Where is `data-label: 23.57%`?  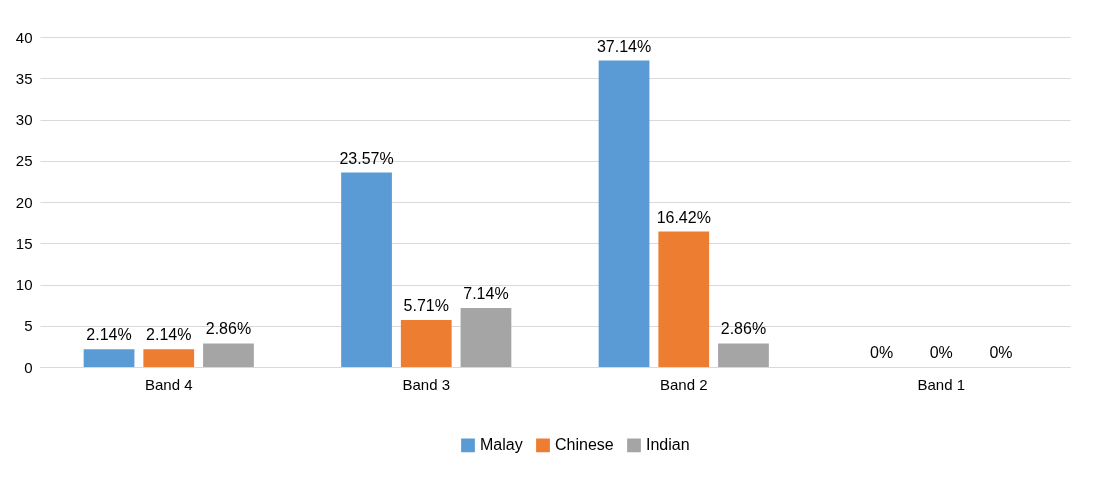 data-label: 23.57% is located at coordinates (366, 158).